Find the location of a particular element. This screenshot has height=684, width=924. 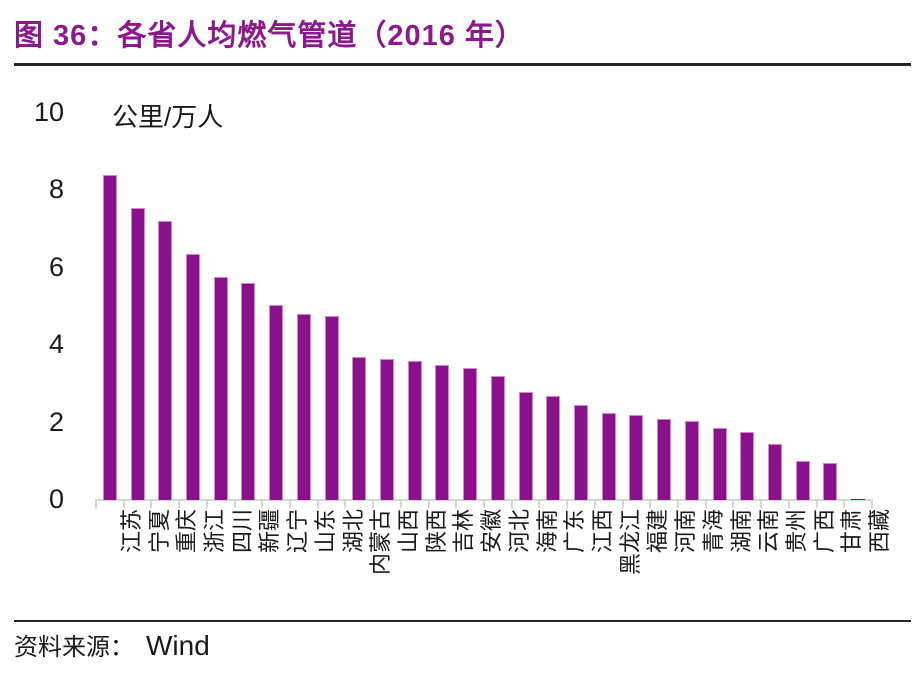

x-axis-category-label-text: 福建 is located at coordinates (658, 531).